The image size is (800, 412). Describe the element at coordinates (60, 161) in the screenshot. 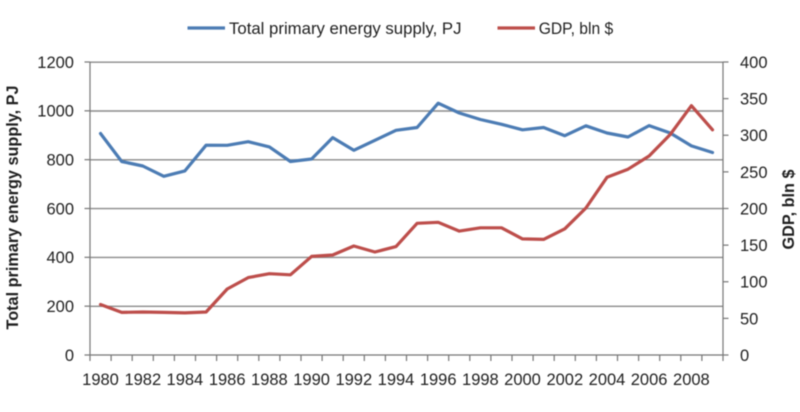

I see `svg-text: 800` at that location.